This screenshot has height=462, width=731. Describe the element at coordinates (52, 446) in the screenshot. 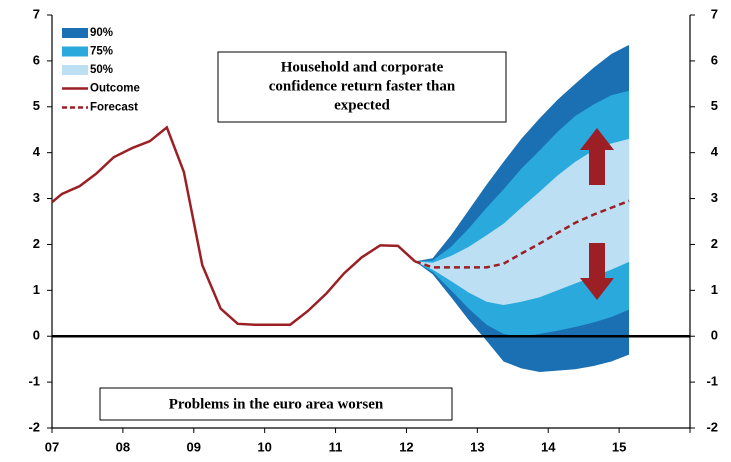

I see `x-tick-label: 07` at that location.